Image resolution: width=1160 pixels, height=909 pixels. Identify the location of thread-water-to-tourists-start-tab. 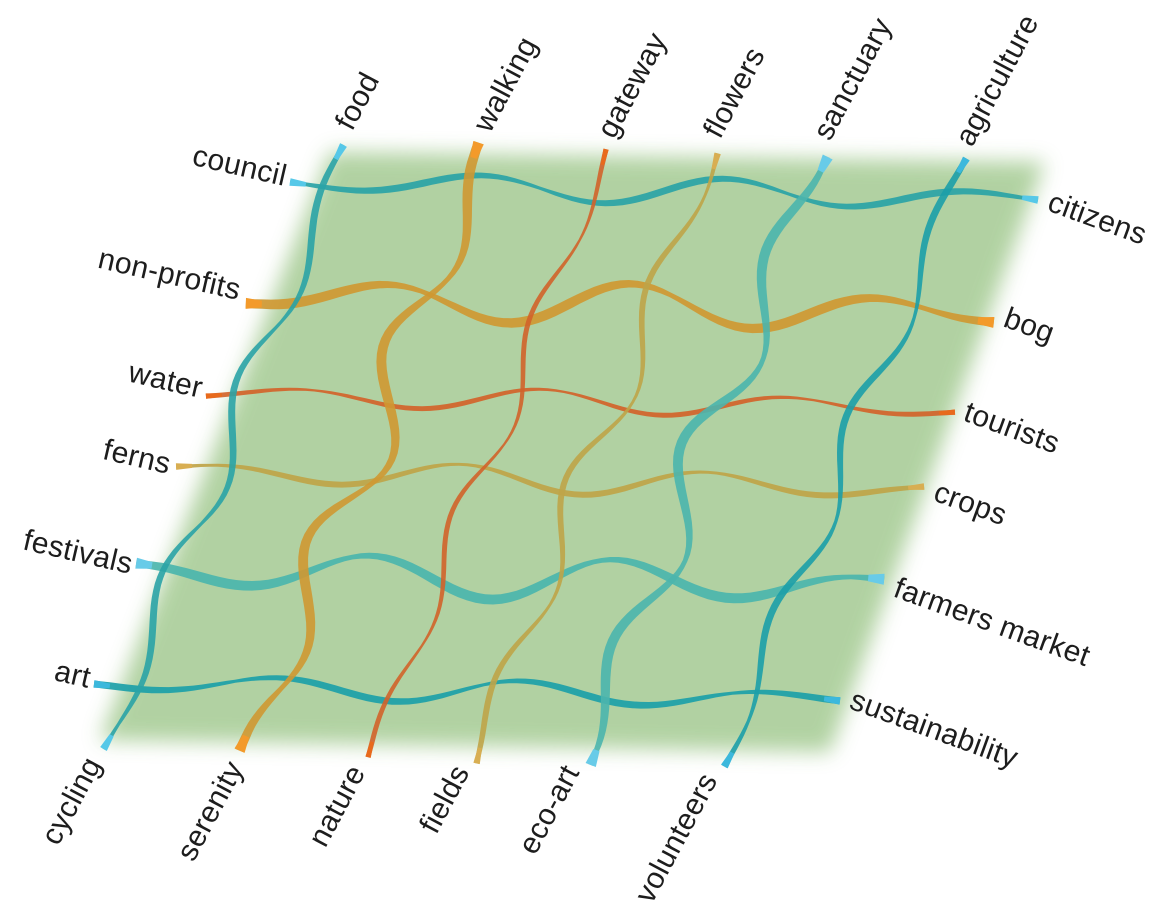
(213, 396).